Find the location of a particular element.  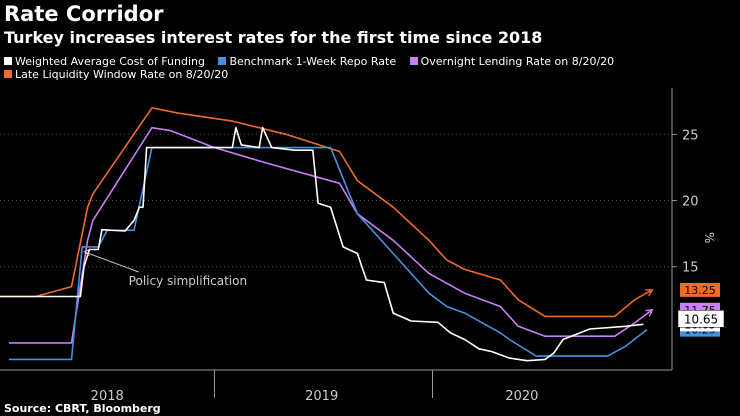

legend-item-overnight: Overnight Lending Rate on 8/20/20 is located at coordinates (512, 61).